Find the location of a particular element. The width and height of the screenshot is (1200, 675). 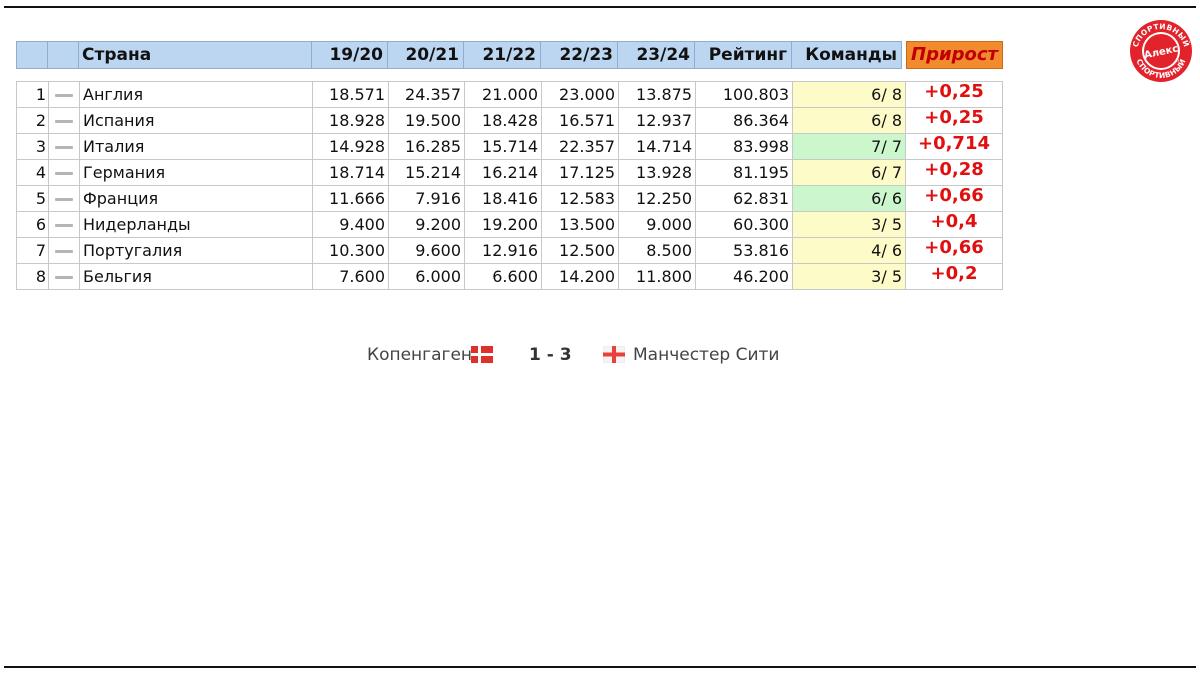

row-gain: +0,28 is located at coordinates (954, 172).